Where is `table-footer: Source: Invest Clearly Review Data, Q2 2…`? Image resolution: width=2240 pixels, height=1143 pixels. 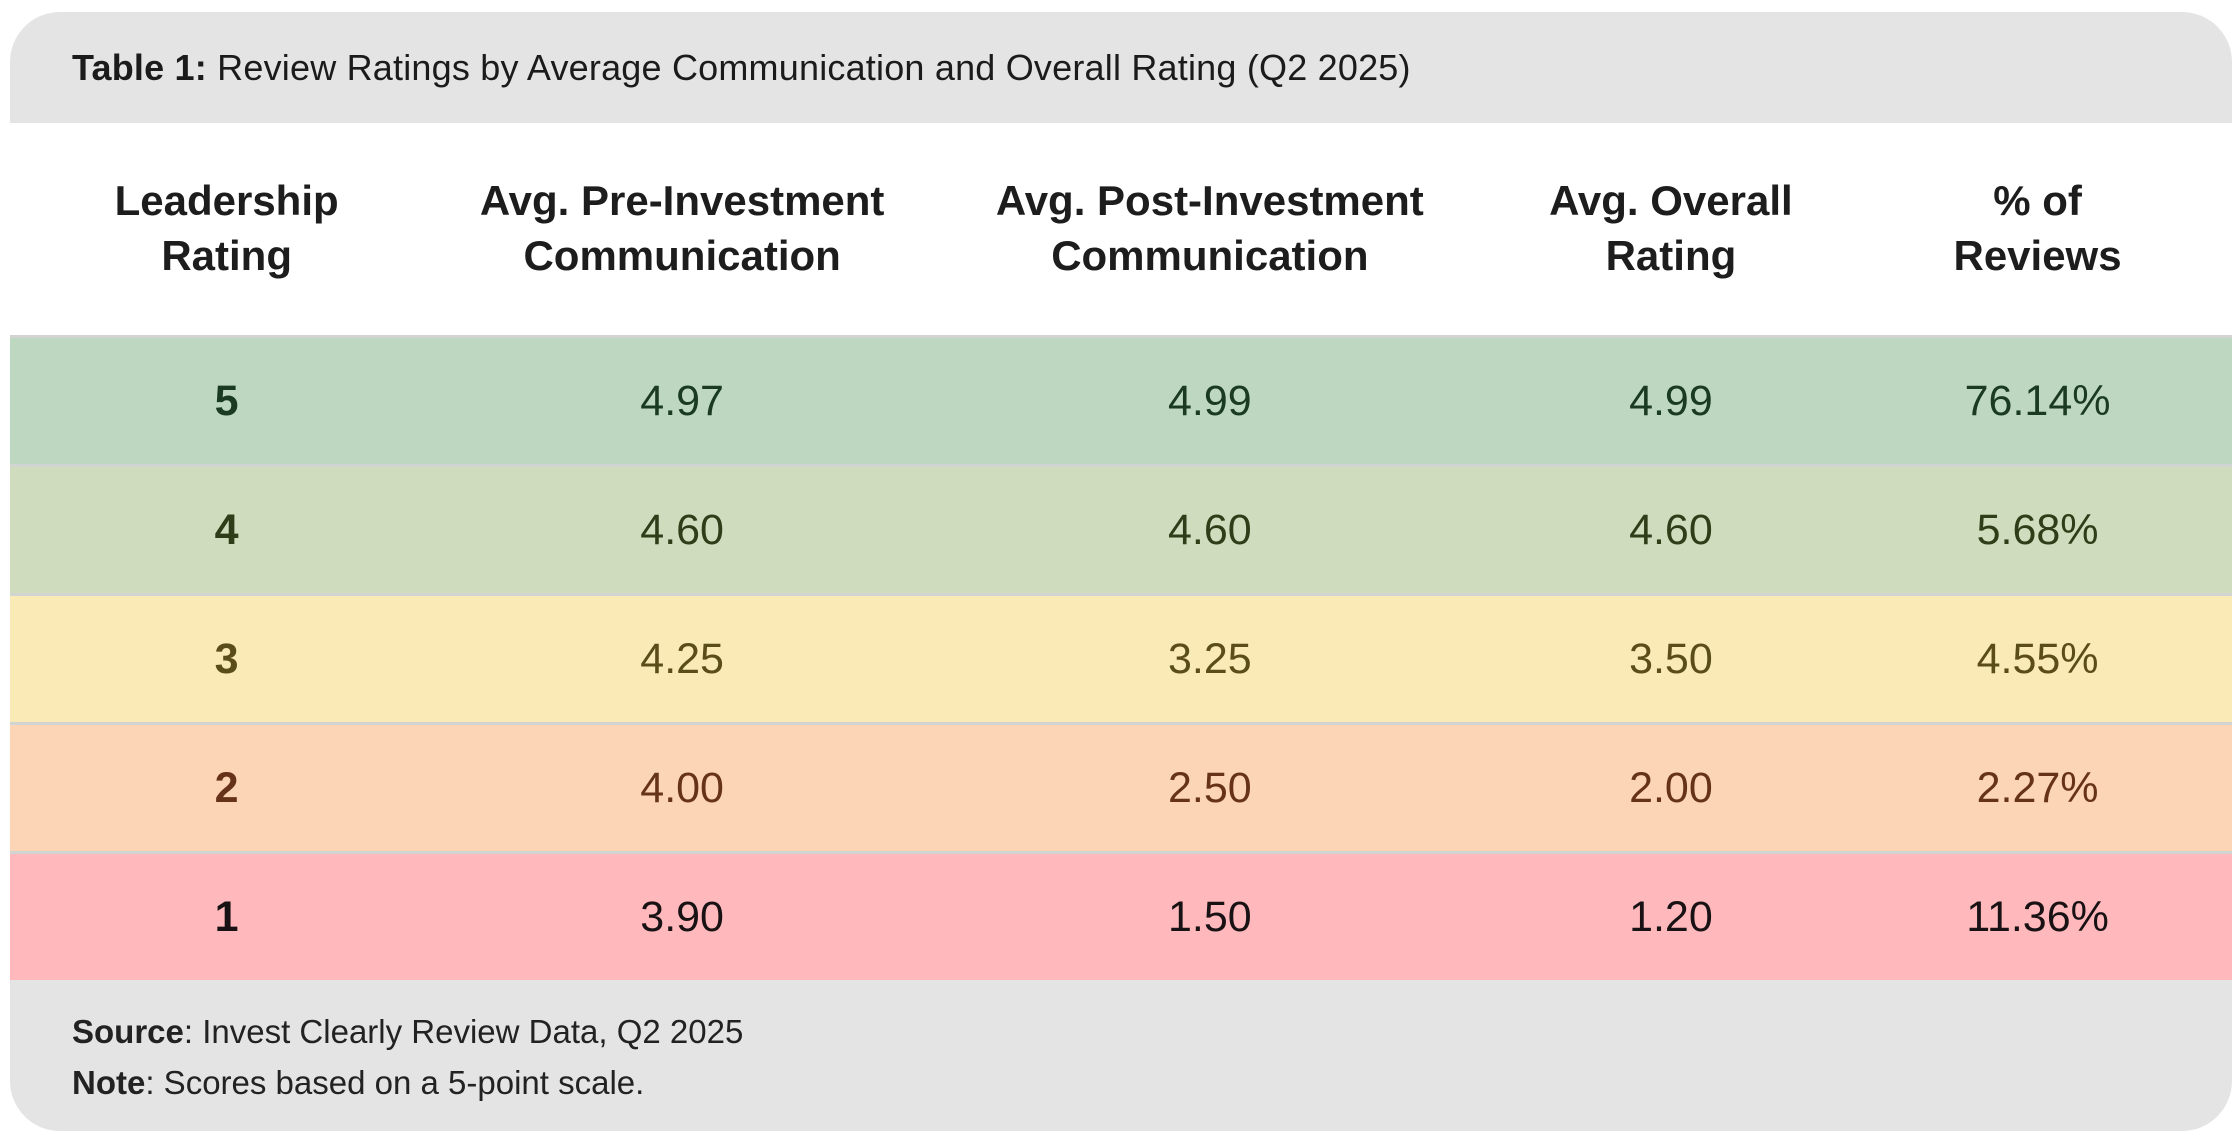
table-footer: Source: Invest Clearly Review Data, Q2 2… is located at coordinates (1121, 1055).